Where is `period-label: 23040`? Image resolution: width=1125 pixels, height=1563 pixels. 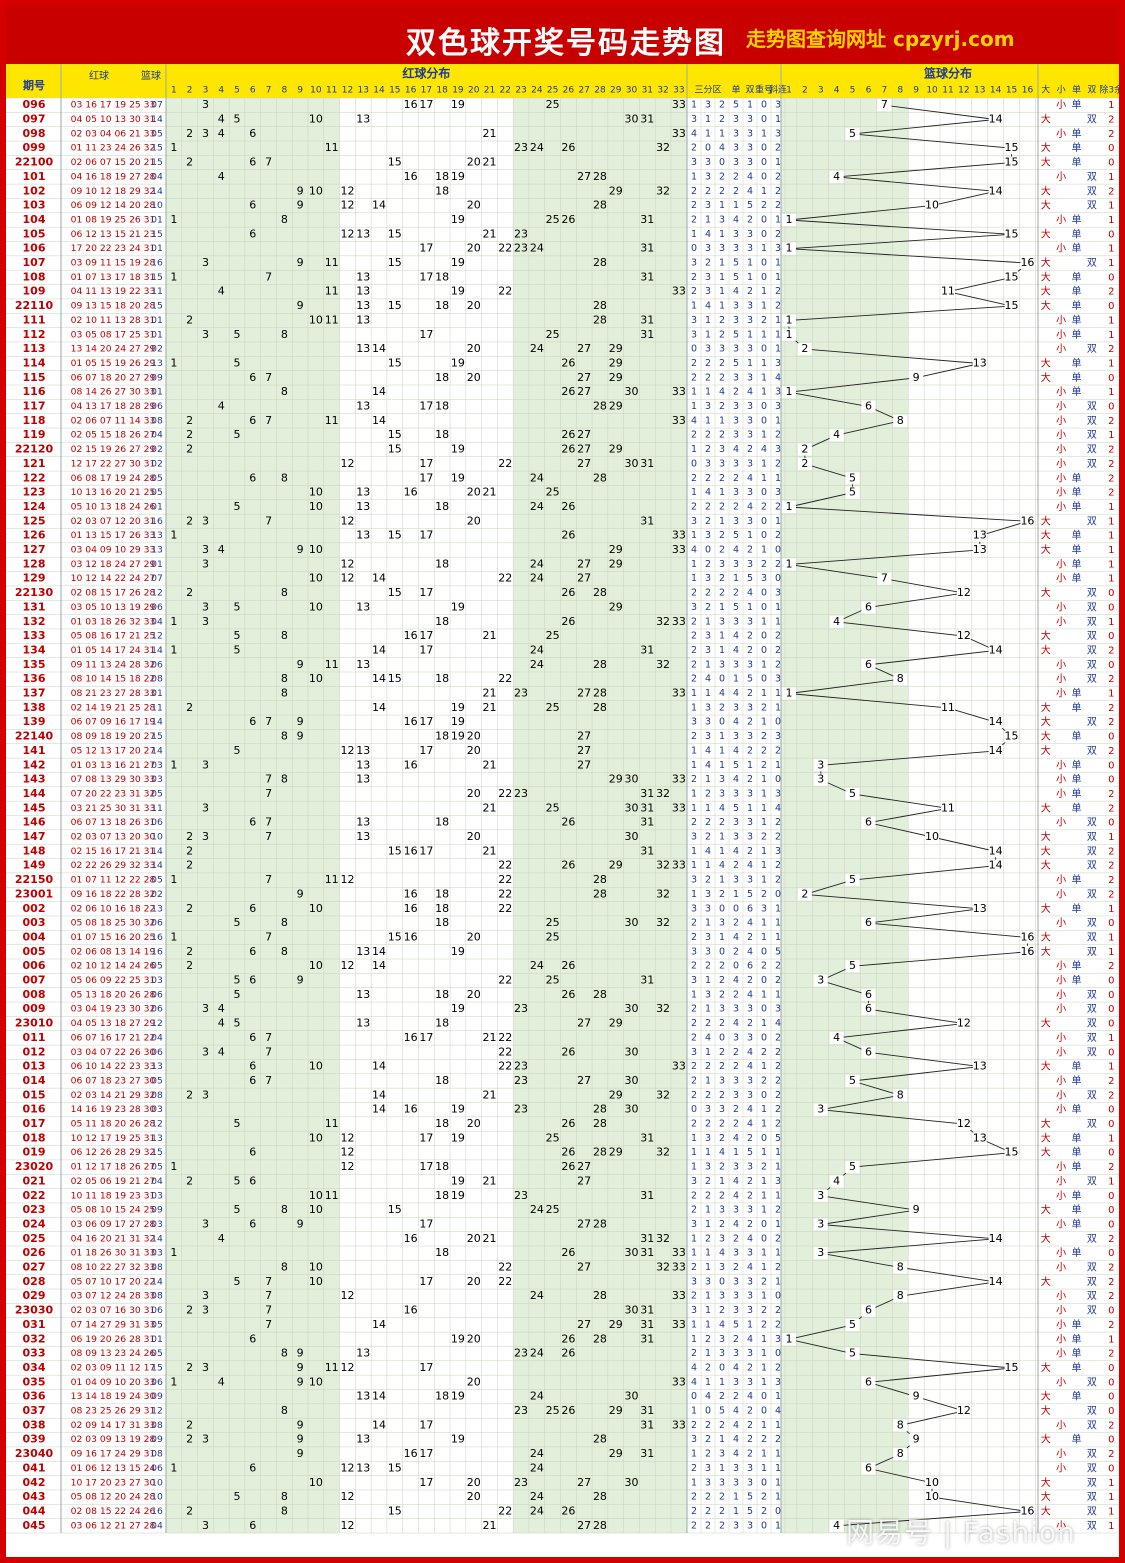
period-label: 23040 is located at coordinates (34, 1453).